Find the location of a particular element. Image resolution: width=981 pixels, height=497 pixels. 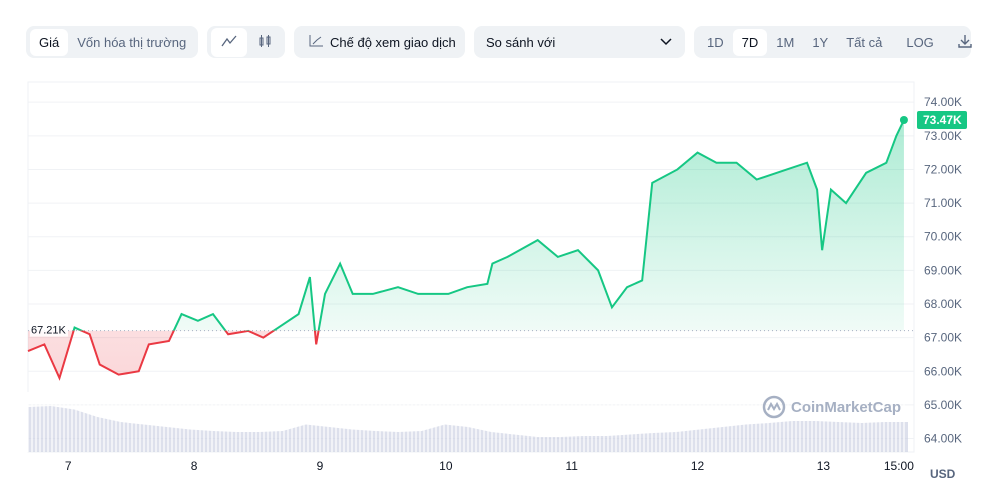

y-tick-label: 66.00K is located at coordinates (943, 371).